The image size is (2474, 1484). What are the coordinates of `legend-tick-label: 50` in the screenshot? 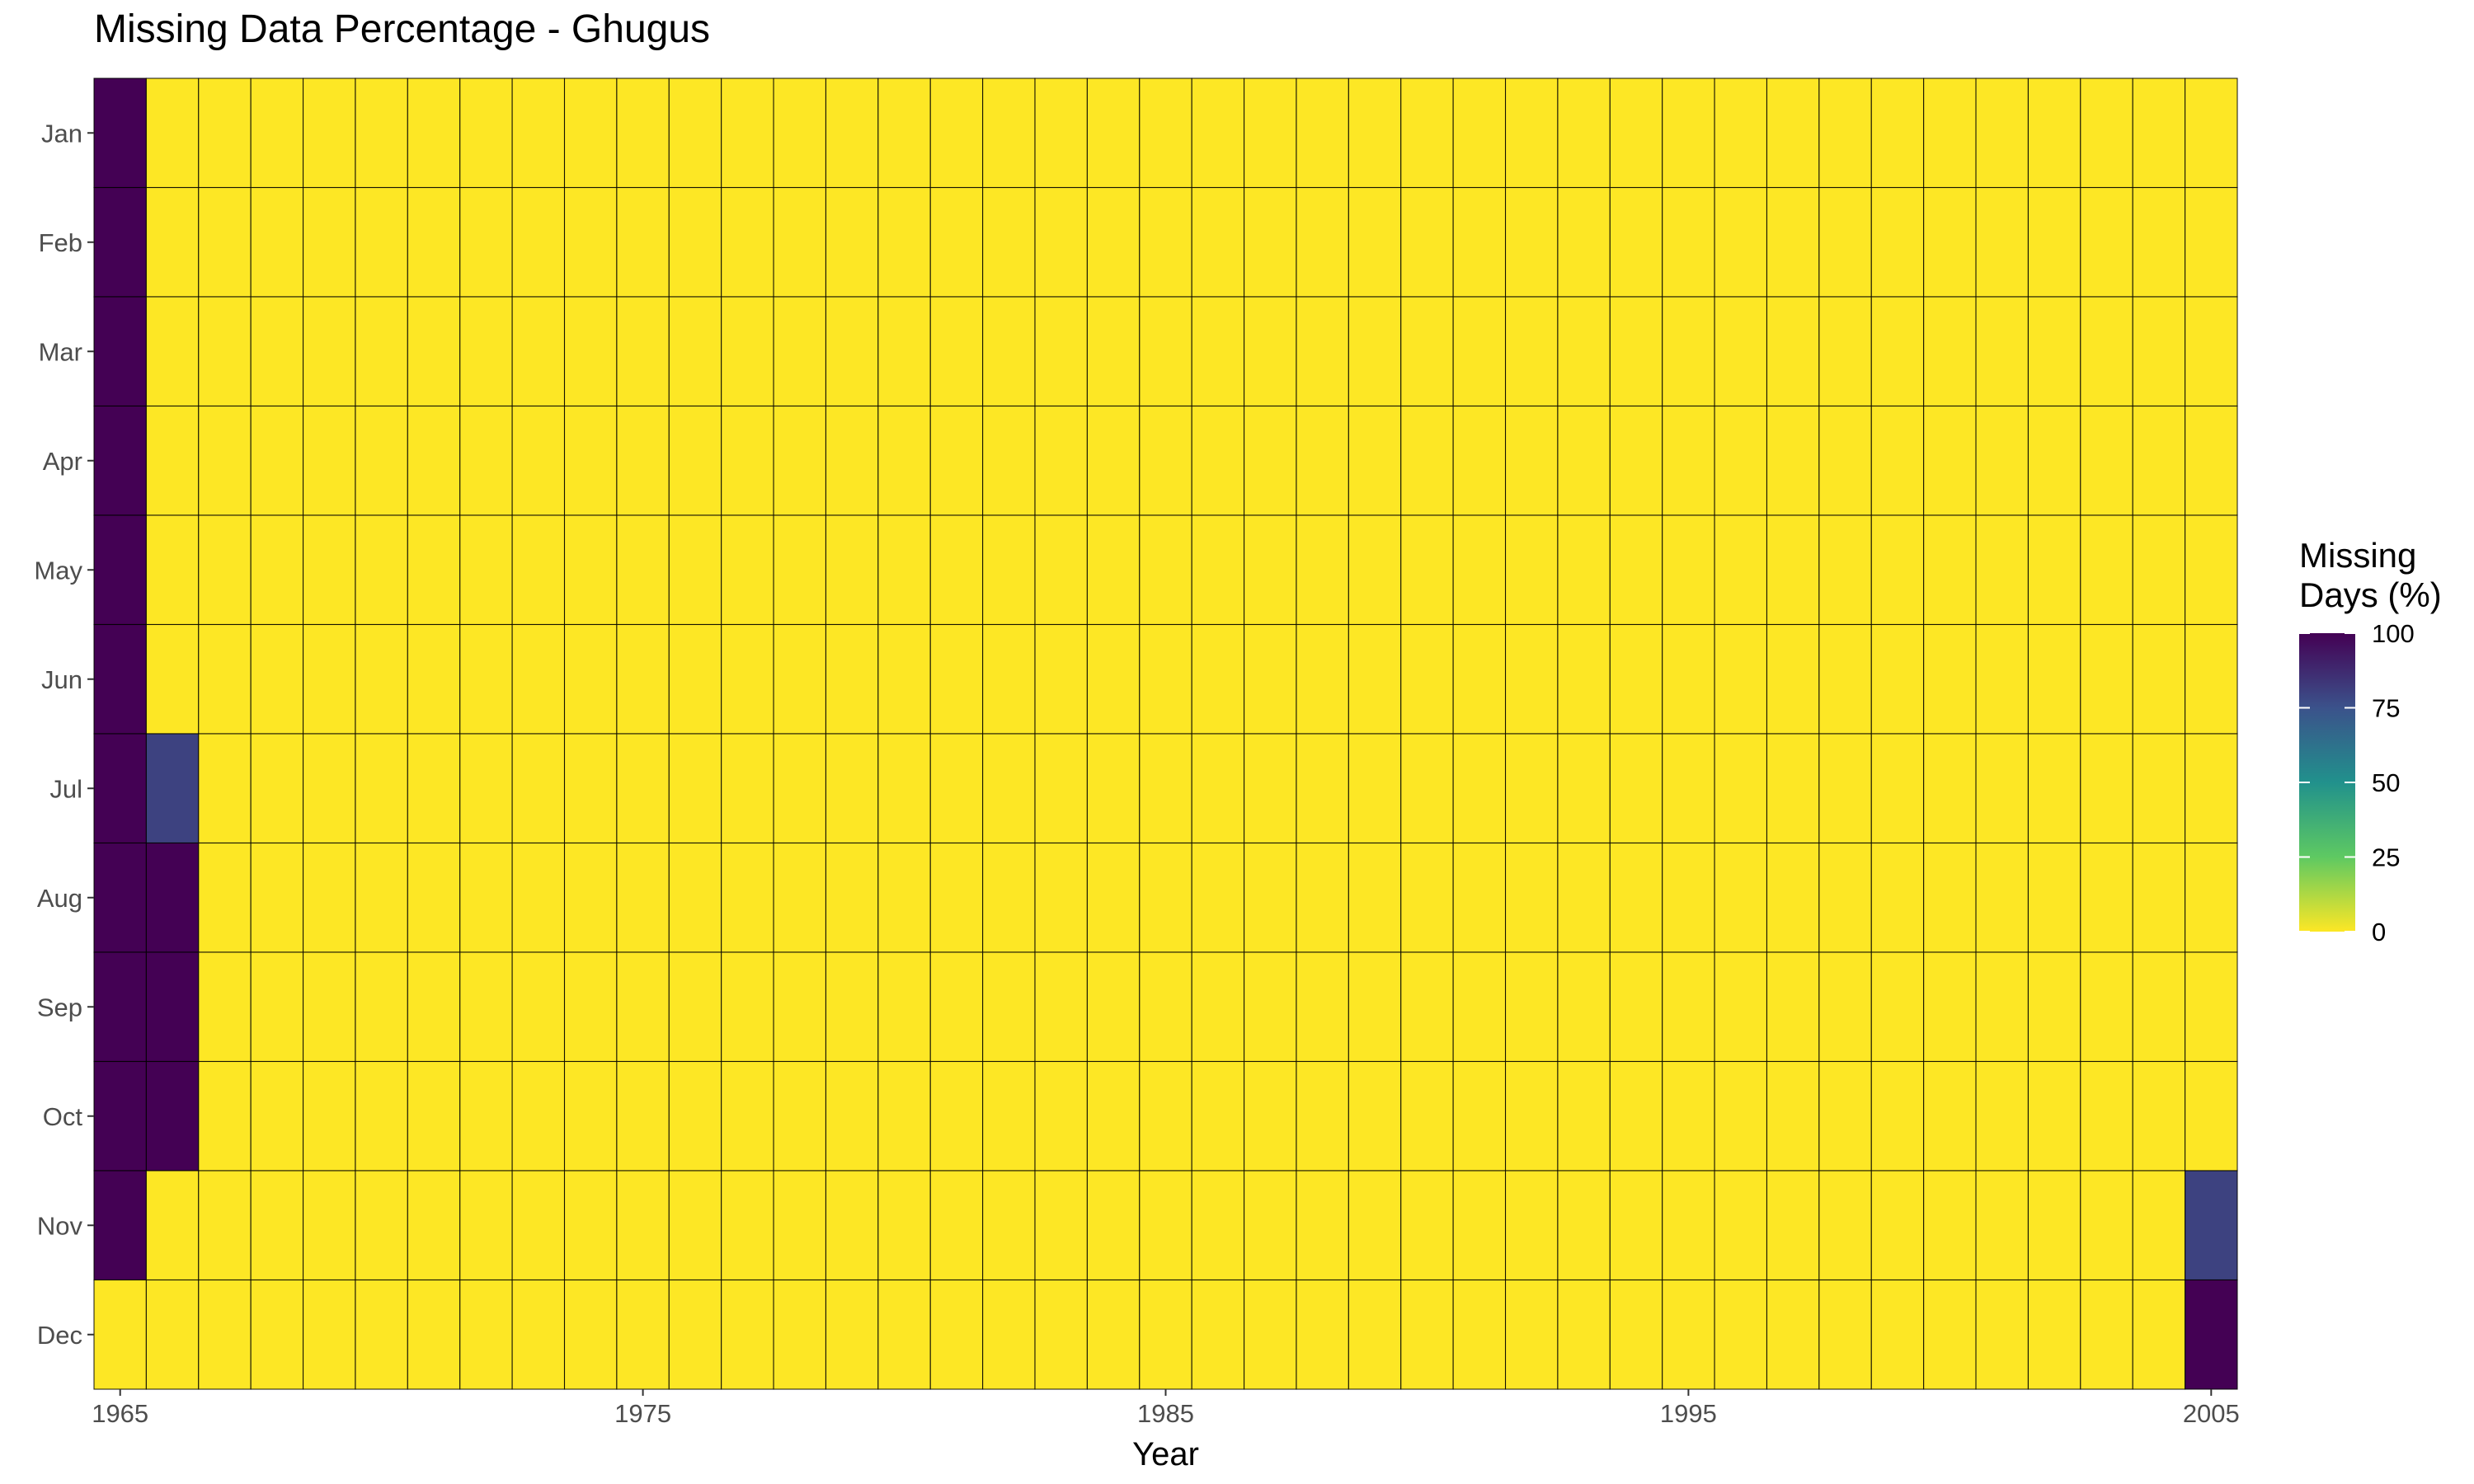 It's located at (2386, 782).